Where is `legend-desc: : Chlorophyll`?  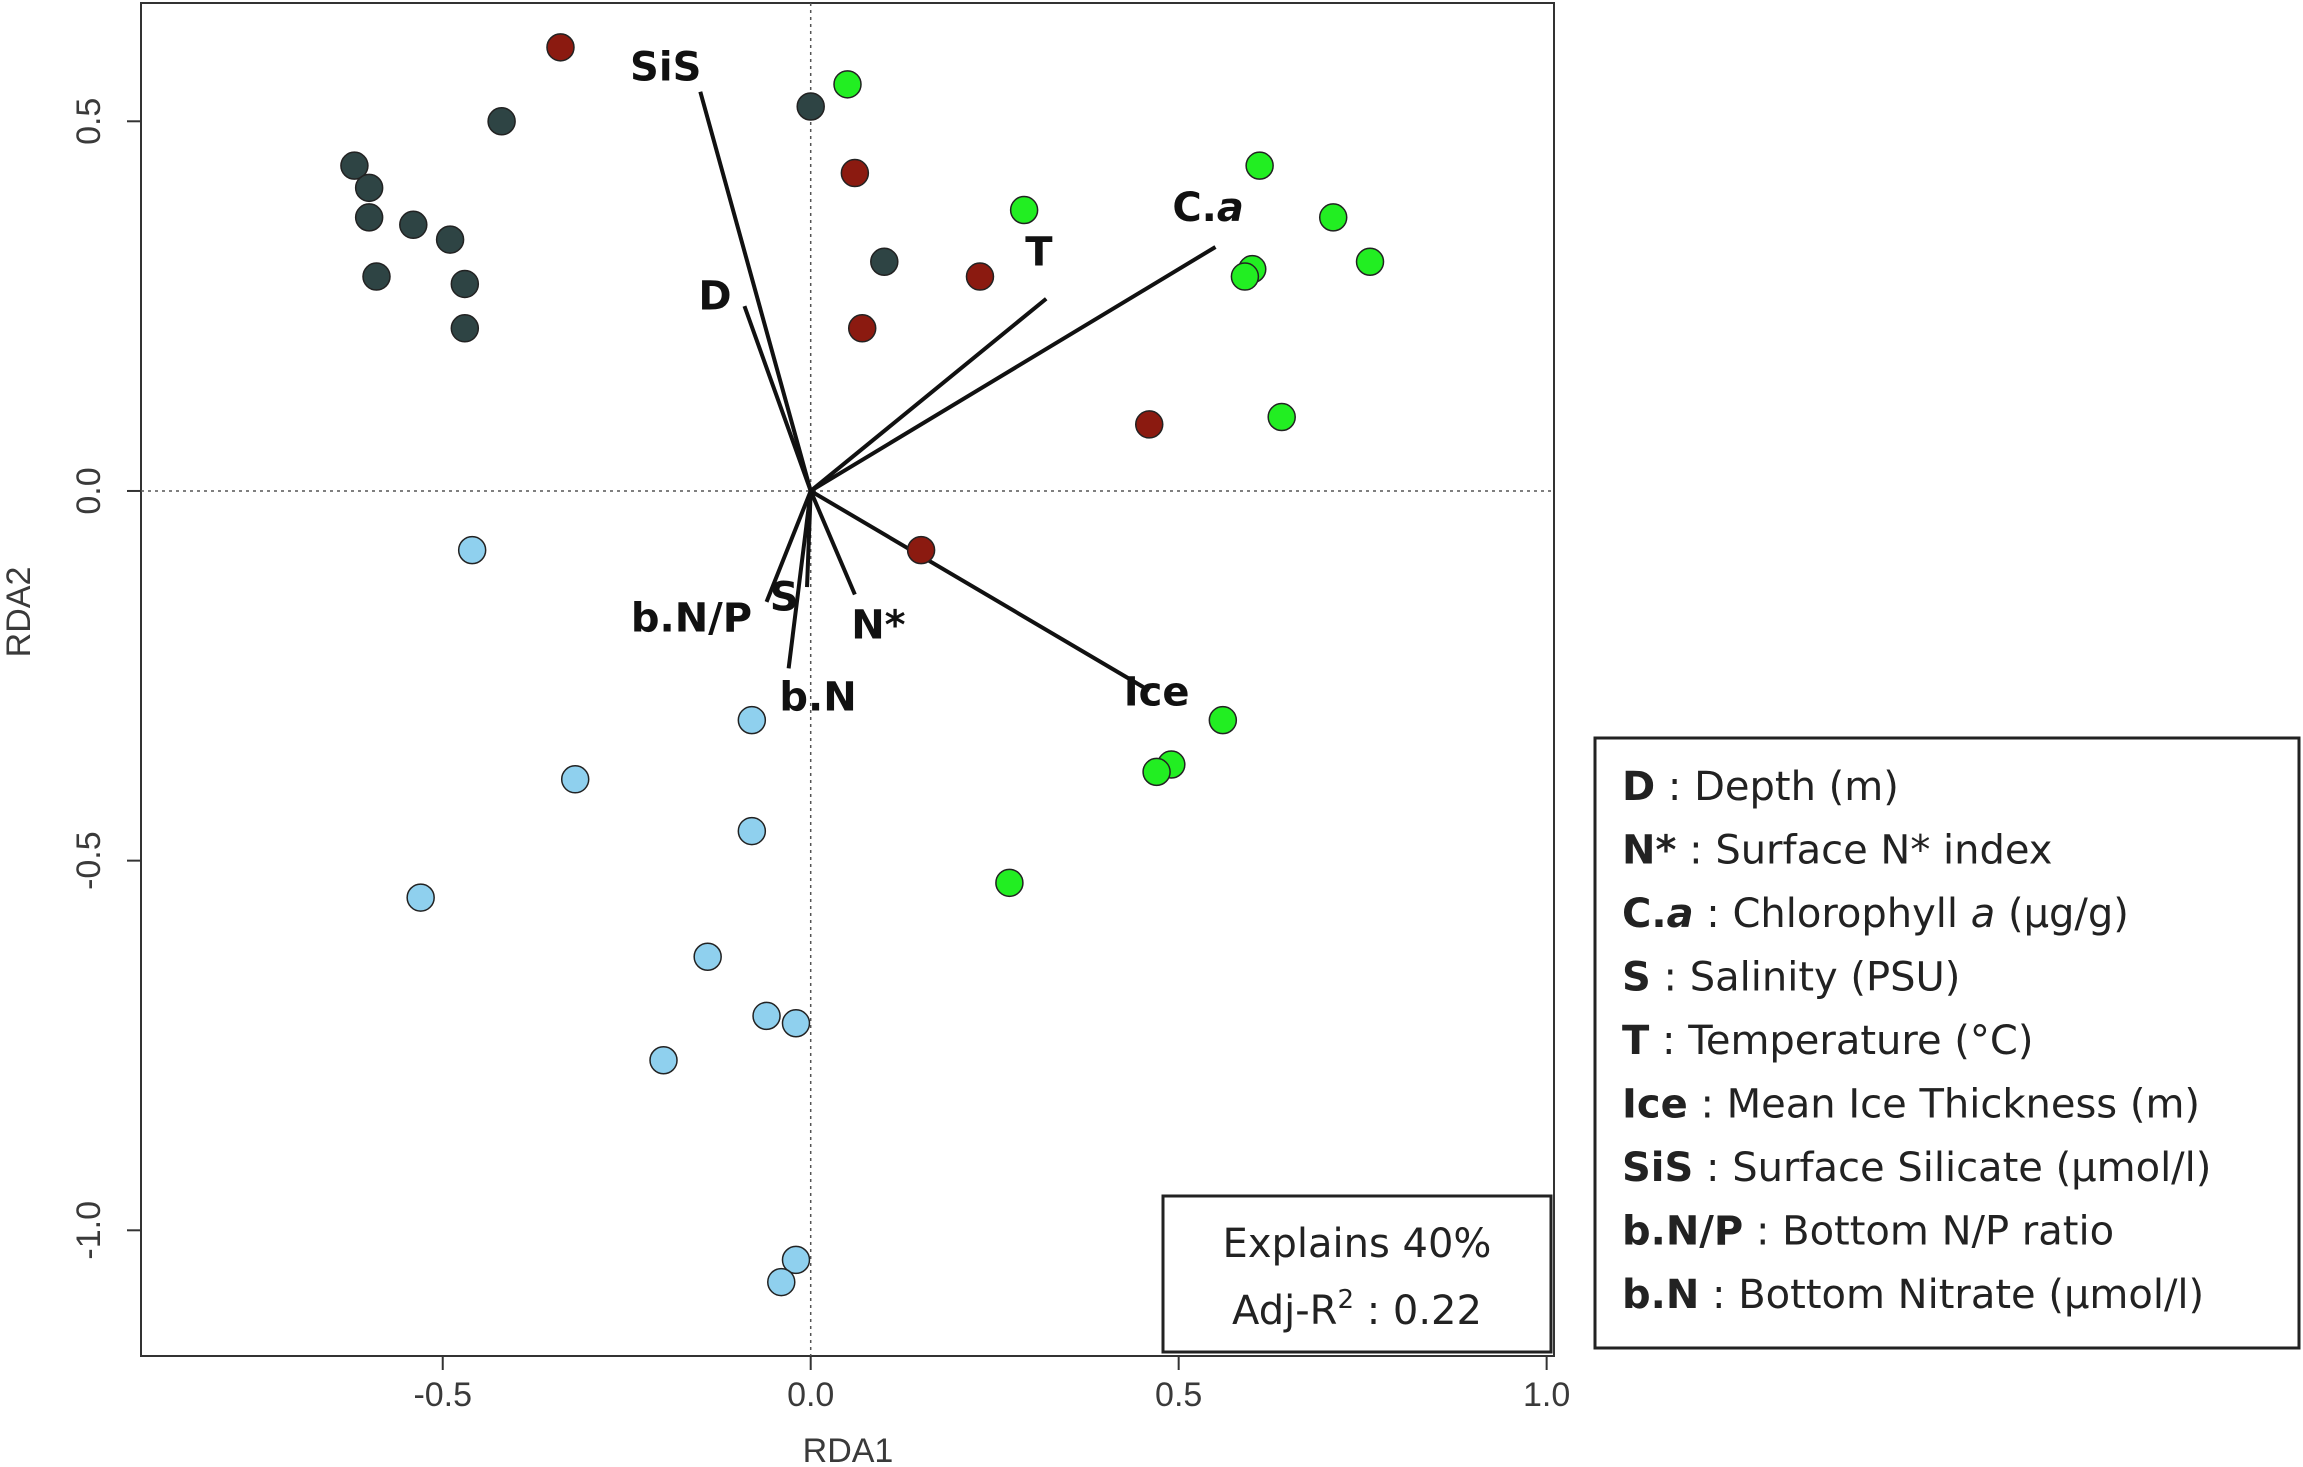 legend-desc: : Chlorophyll is located at coordinates (1832, 914).